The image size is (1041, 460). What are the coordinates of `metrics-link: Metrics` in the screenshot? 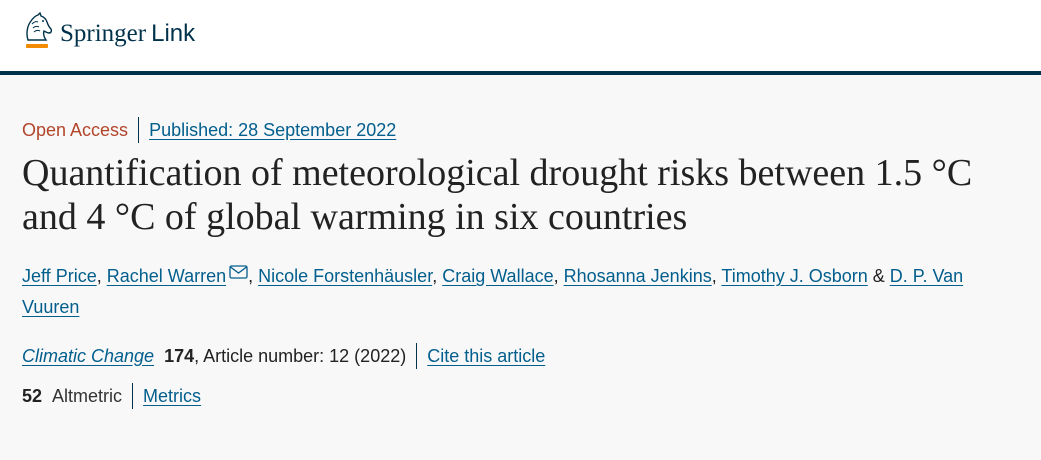 It's located at (172, 395).